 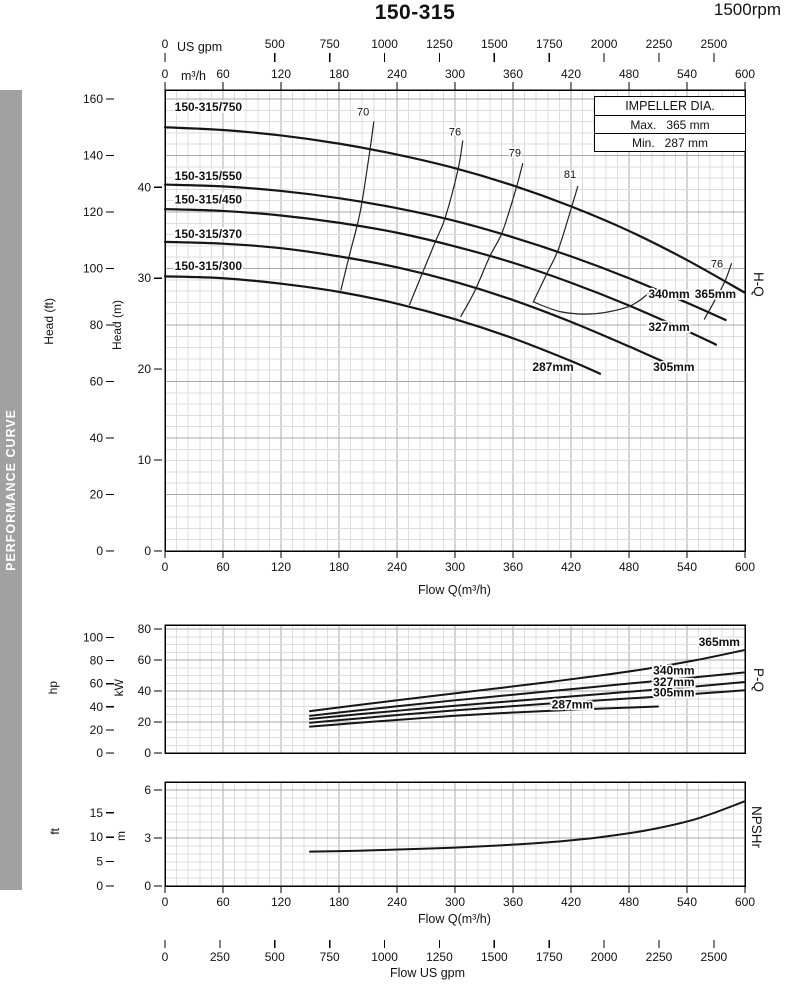 What do you see at coordinates (571, 74) in the screenshot?
I see `m3h-tick-label: 420` at bounding box center [571, 74].